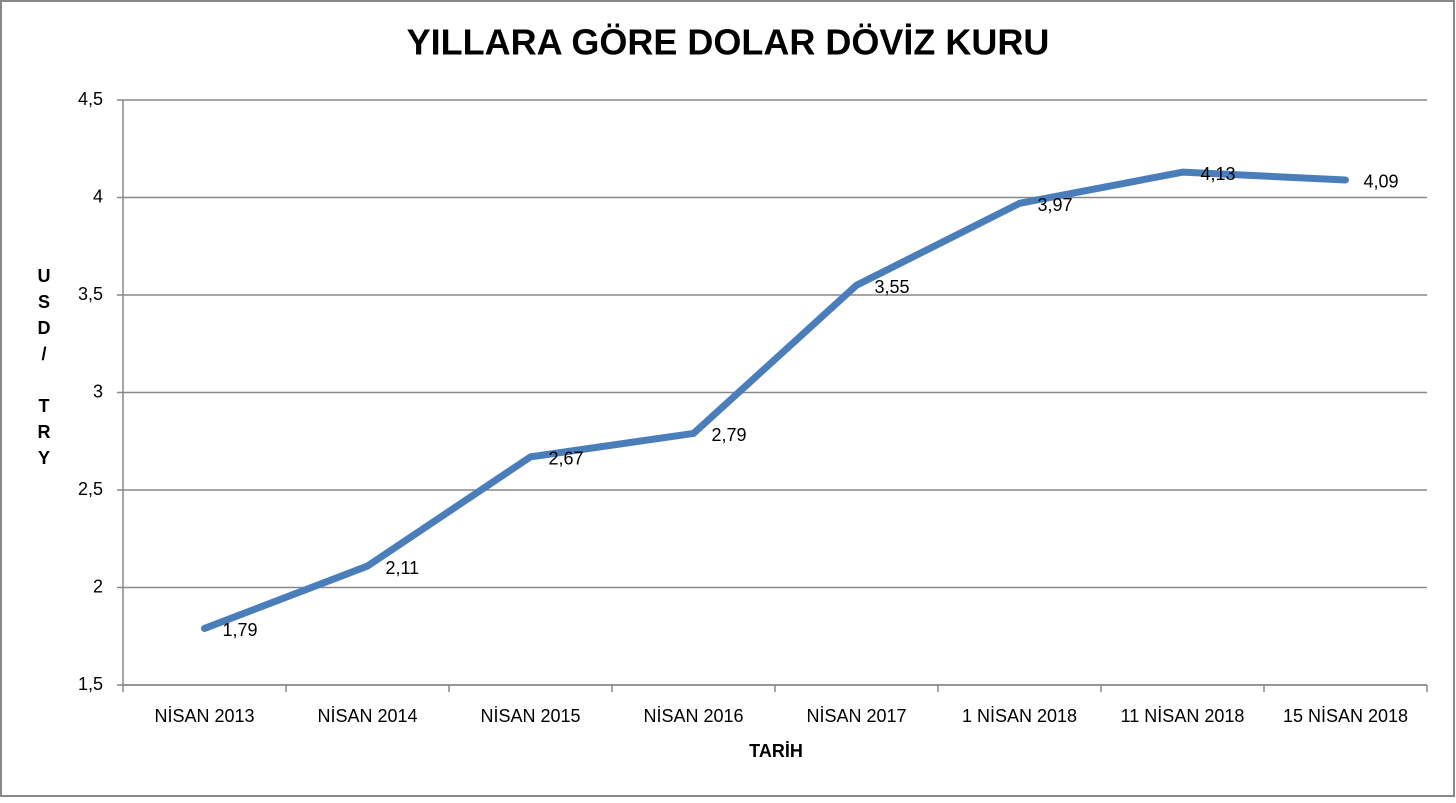 The height and width of the screenshot is (803, 1456). Describe the element at coordinates (90, 489) in the screenshot. I see `y-tick-label: 2,5` at that location.